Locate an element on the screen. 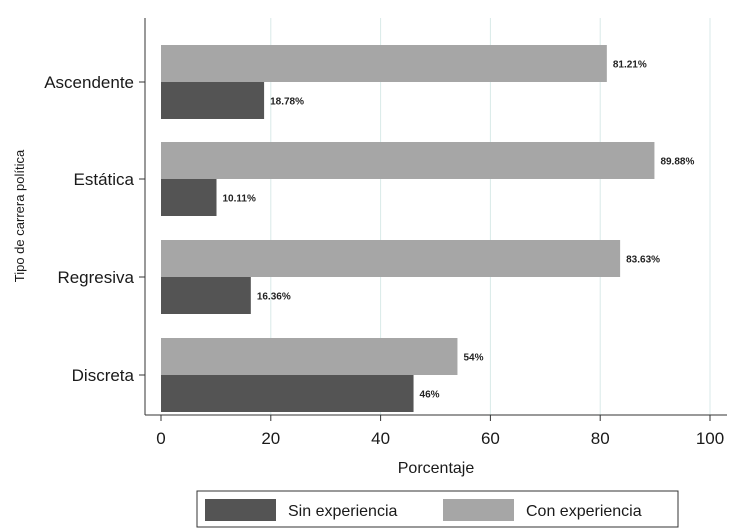 Image resolution: width=729 pixels, height=531 pixels. data-label: 10.11% is located at coordinates (239, 199).